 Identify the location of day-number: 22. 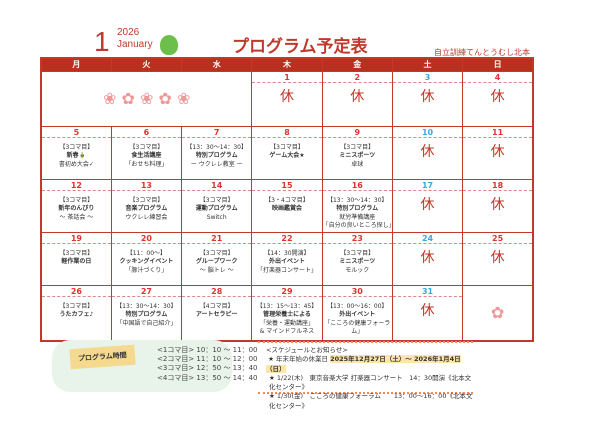
(287, 238).